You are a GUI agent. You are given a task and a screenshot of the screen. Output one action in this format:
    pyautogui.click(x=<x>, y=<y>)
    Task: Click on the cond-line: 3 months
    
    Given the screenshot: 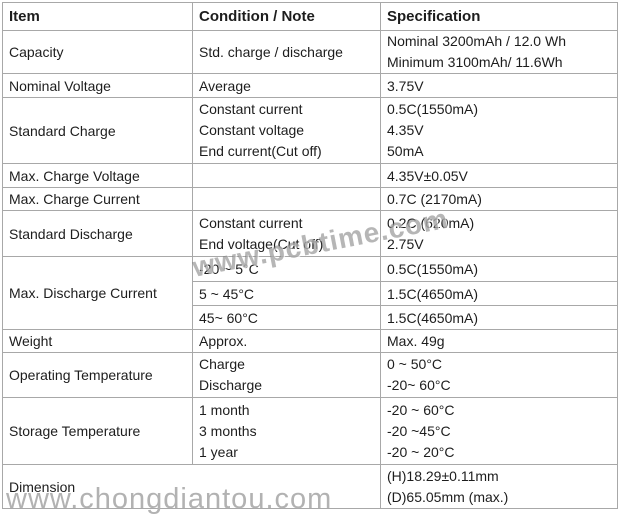 What is the action you would take?
    pyautogui.click(x=228, y=430)
    